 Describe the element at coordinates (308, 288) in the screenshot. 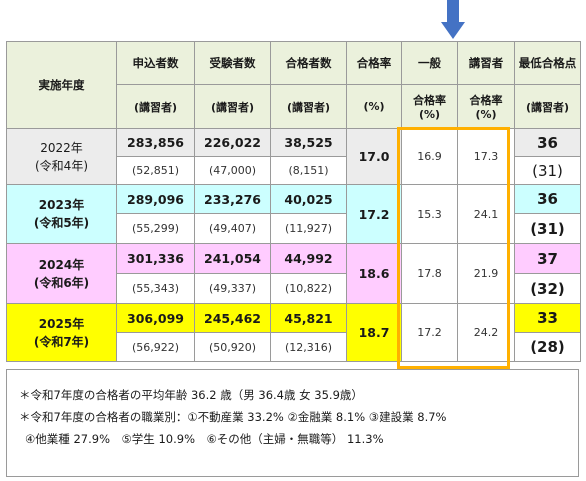

I see `passers-course-cell: (10,822)` at that location.